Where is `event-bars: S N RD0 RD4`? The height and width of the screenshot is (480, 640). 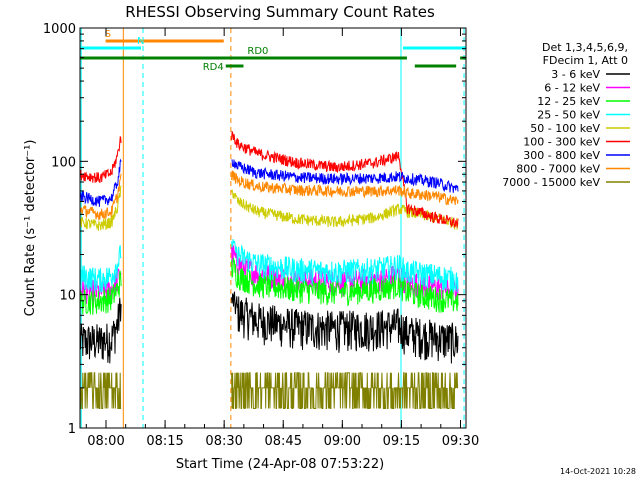
event-bars: S N RD0 RD4 is located at coordinates (273, 51).